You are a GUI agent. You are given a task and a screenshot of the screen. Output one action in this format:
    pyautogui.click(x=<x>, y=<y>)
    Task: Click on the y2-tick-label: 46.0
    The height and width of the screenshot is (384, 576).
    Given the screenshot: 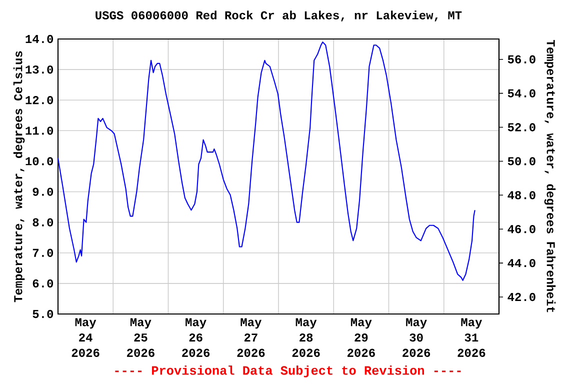 What is the action you would take?
    pyautogui.click(x=522, y=229)
    